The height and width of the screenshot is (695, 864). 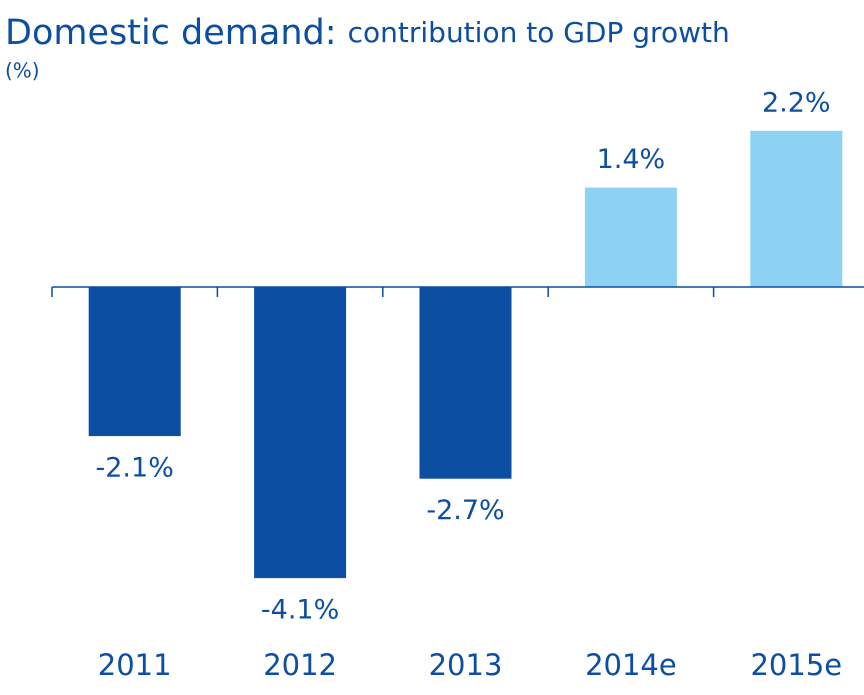 What do you see at coordinates (22, 71) in the screenshot?
I see `y-axis-label: (%)` at bounding box center [22, 71].